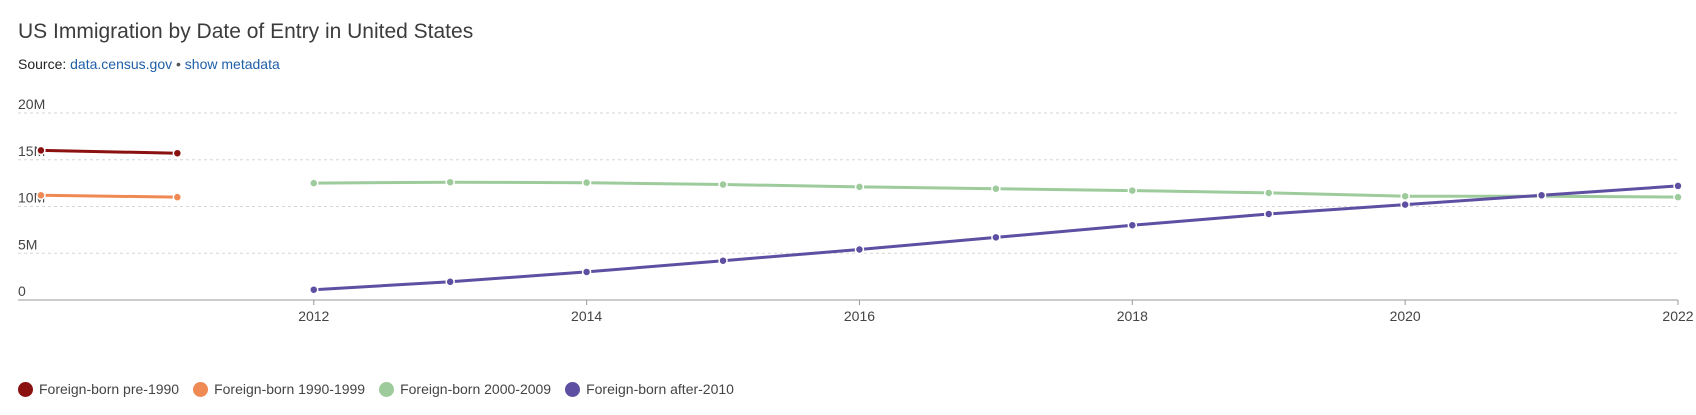  I want to click on y-tick-label: 5M, so click(27, 244).